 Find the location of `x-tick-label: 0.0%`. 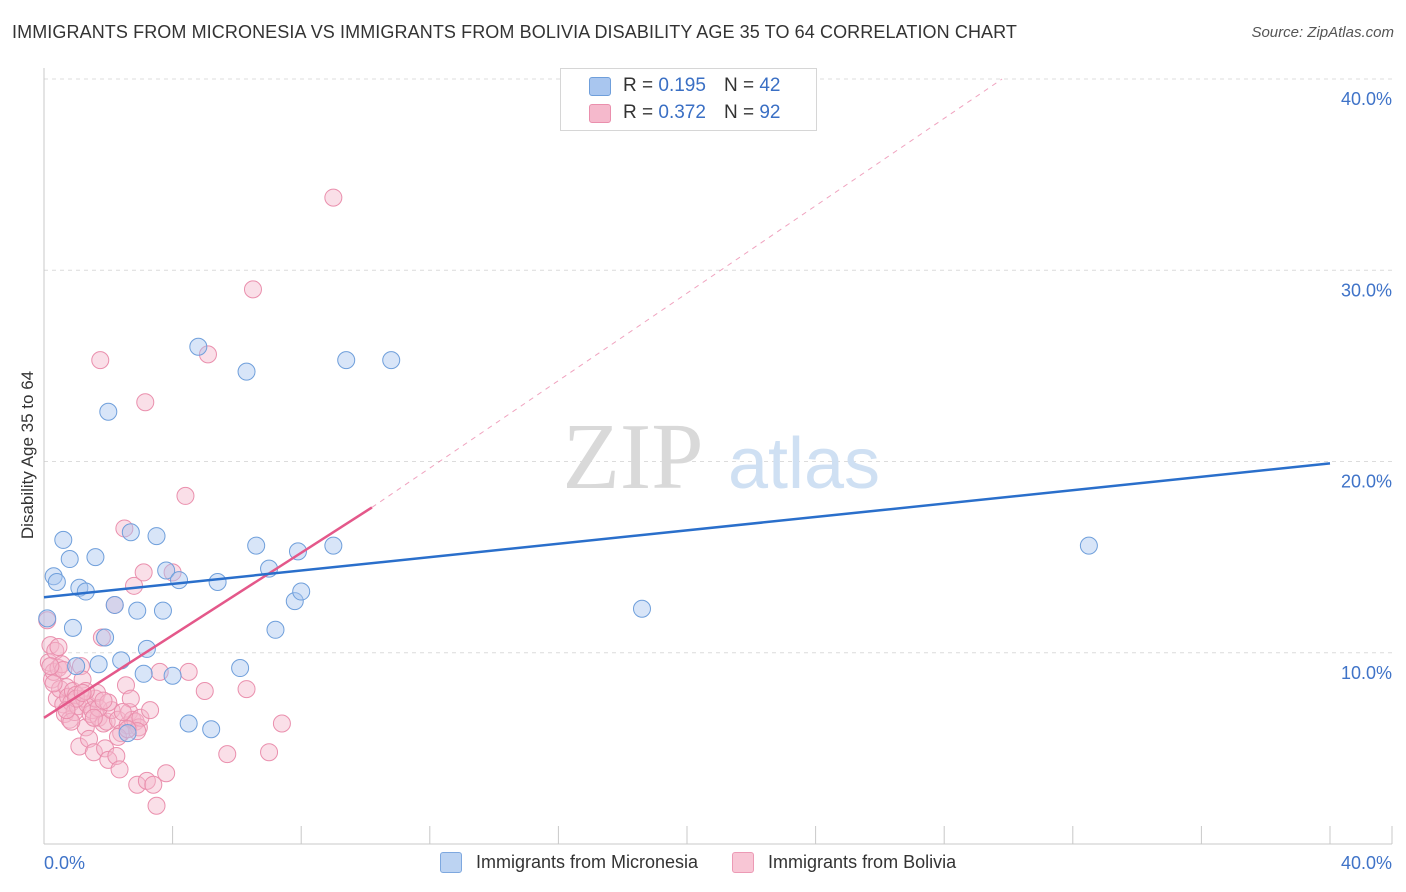

x-tick-label: 0.0% is located at coordinates (64, 863).